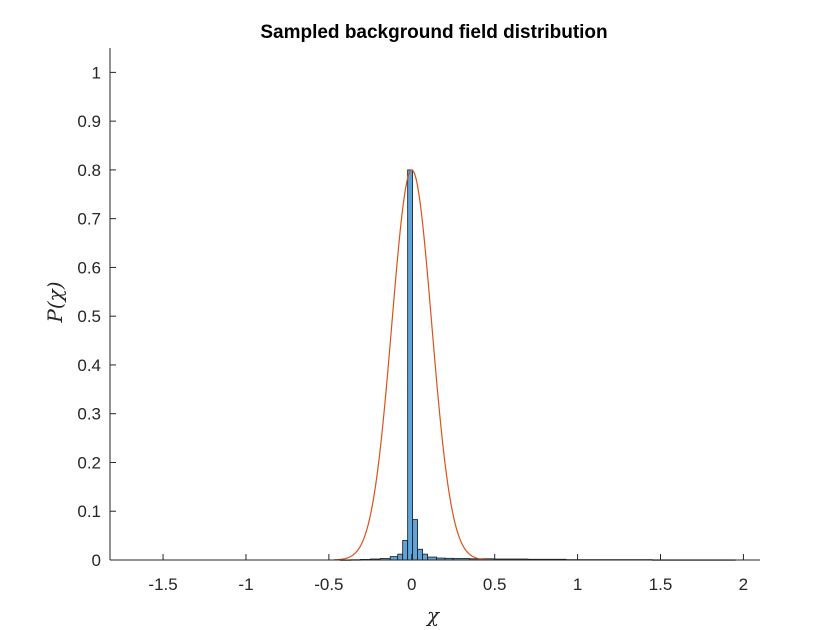  What do you see at coordinates (495, 584) in the screenshot?
I see `x-tick-label: 0.5` at bounding box center [495, 584].